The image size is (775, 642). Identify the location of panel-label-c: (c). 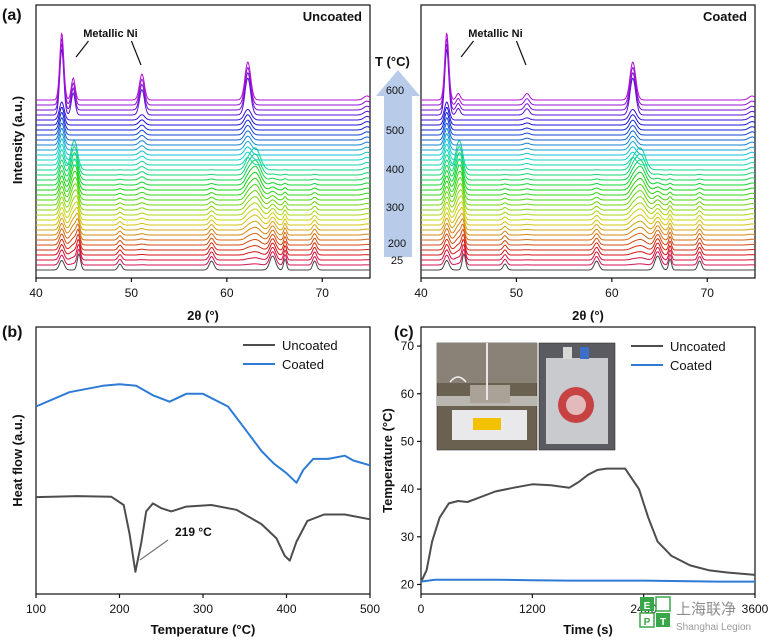
(404, 332).